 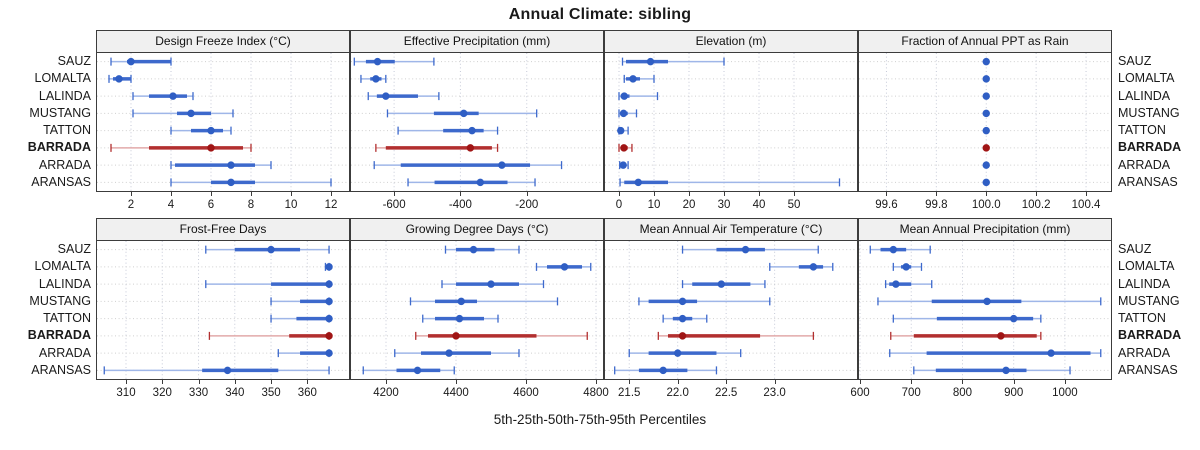 I want to click on panel-strip-title: Elevation (m), so click(x=731, y=42).